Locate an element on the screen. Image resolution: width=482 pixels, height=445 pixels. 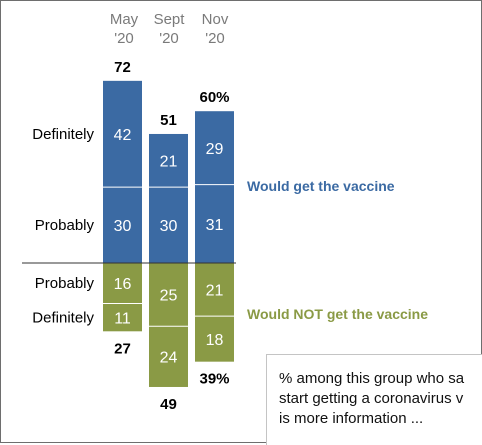
total-would-not: 49 is located at coordinates (168, 404).